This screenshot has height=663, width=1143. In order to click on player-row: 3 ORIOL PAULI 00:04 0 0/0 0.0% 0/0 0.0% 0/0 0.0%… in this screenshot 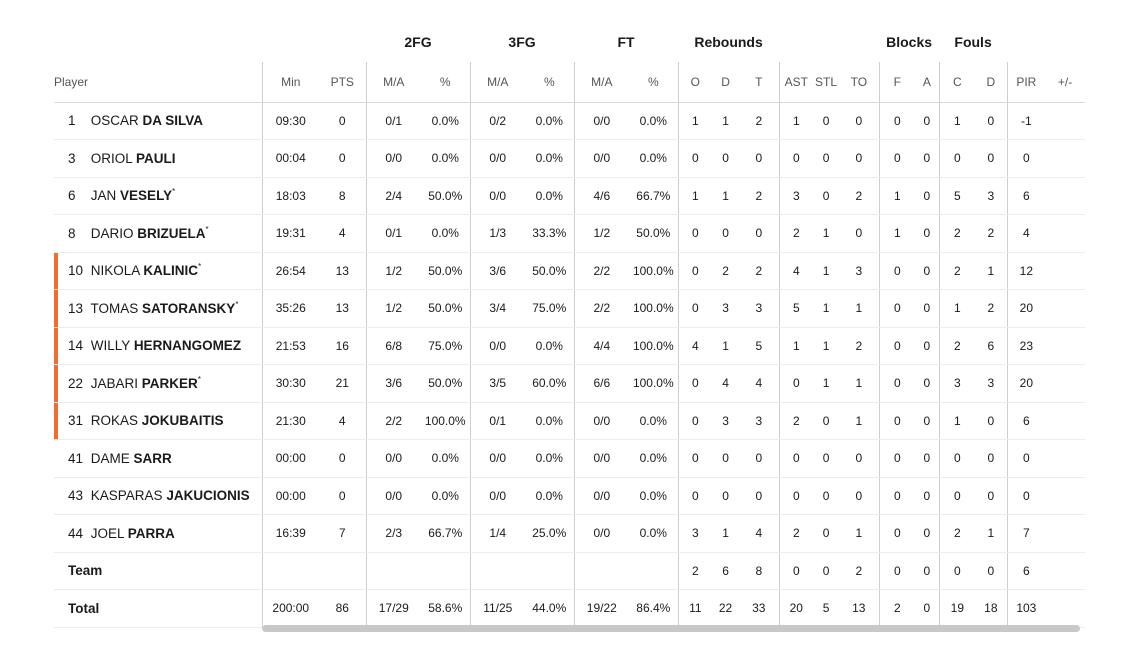, I will do `click(570, 158)`.